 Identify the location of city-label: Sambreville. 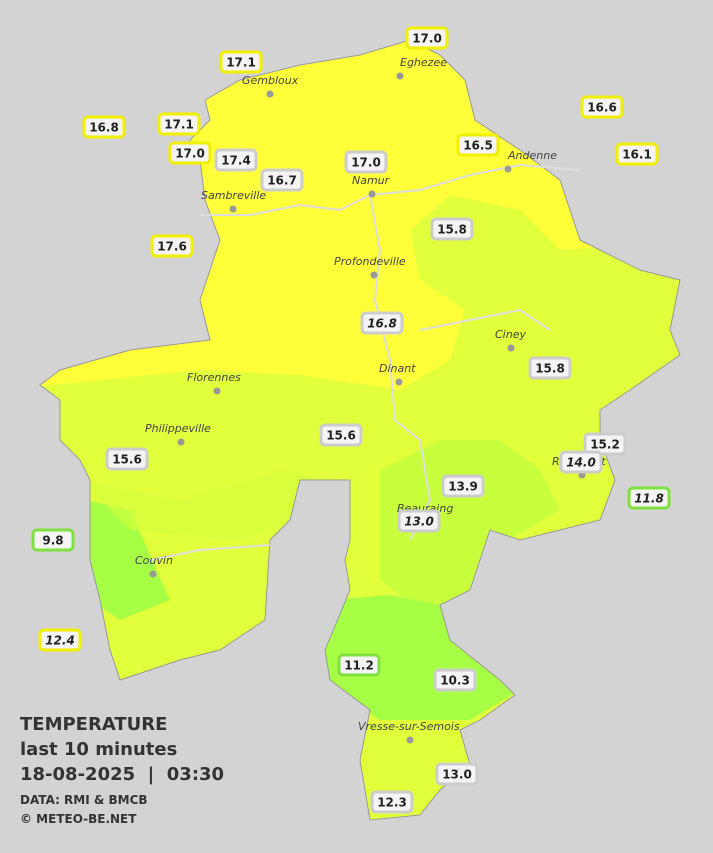
(233, 195).